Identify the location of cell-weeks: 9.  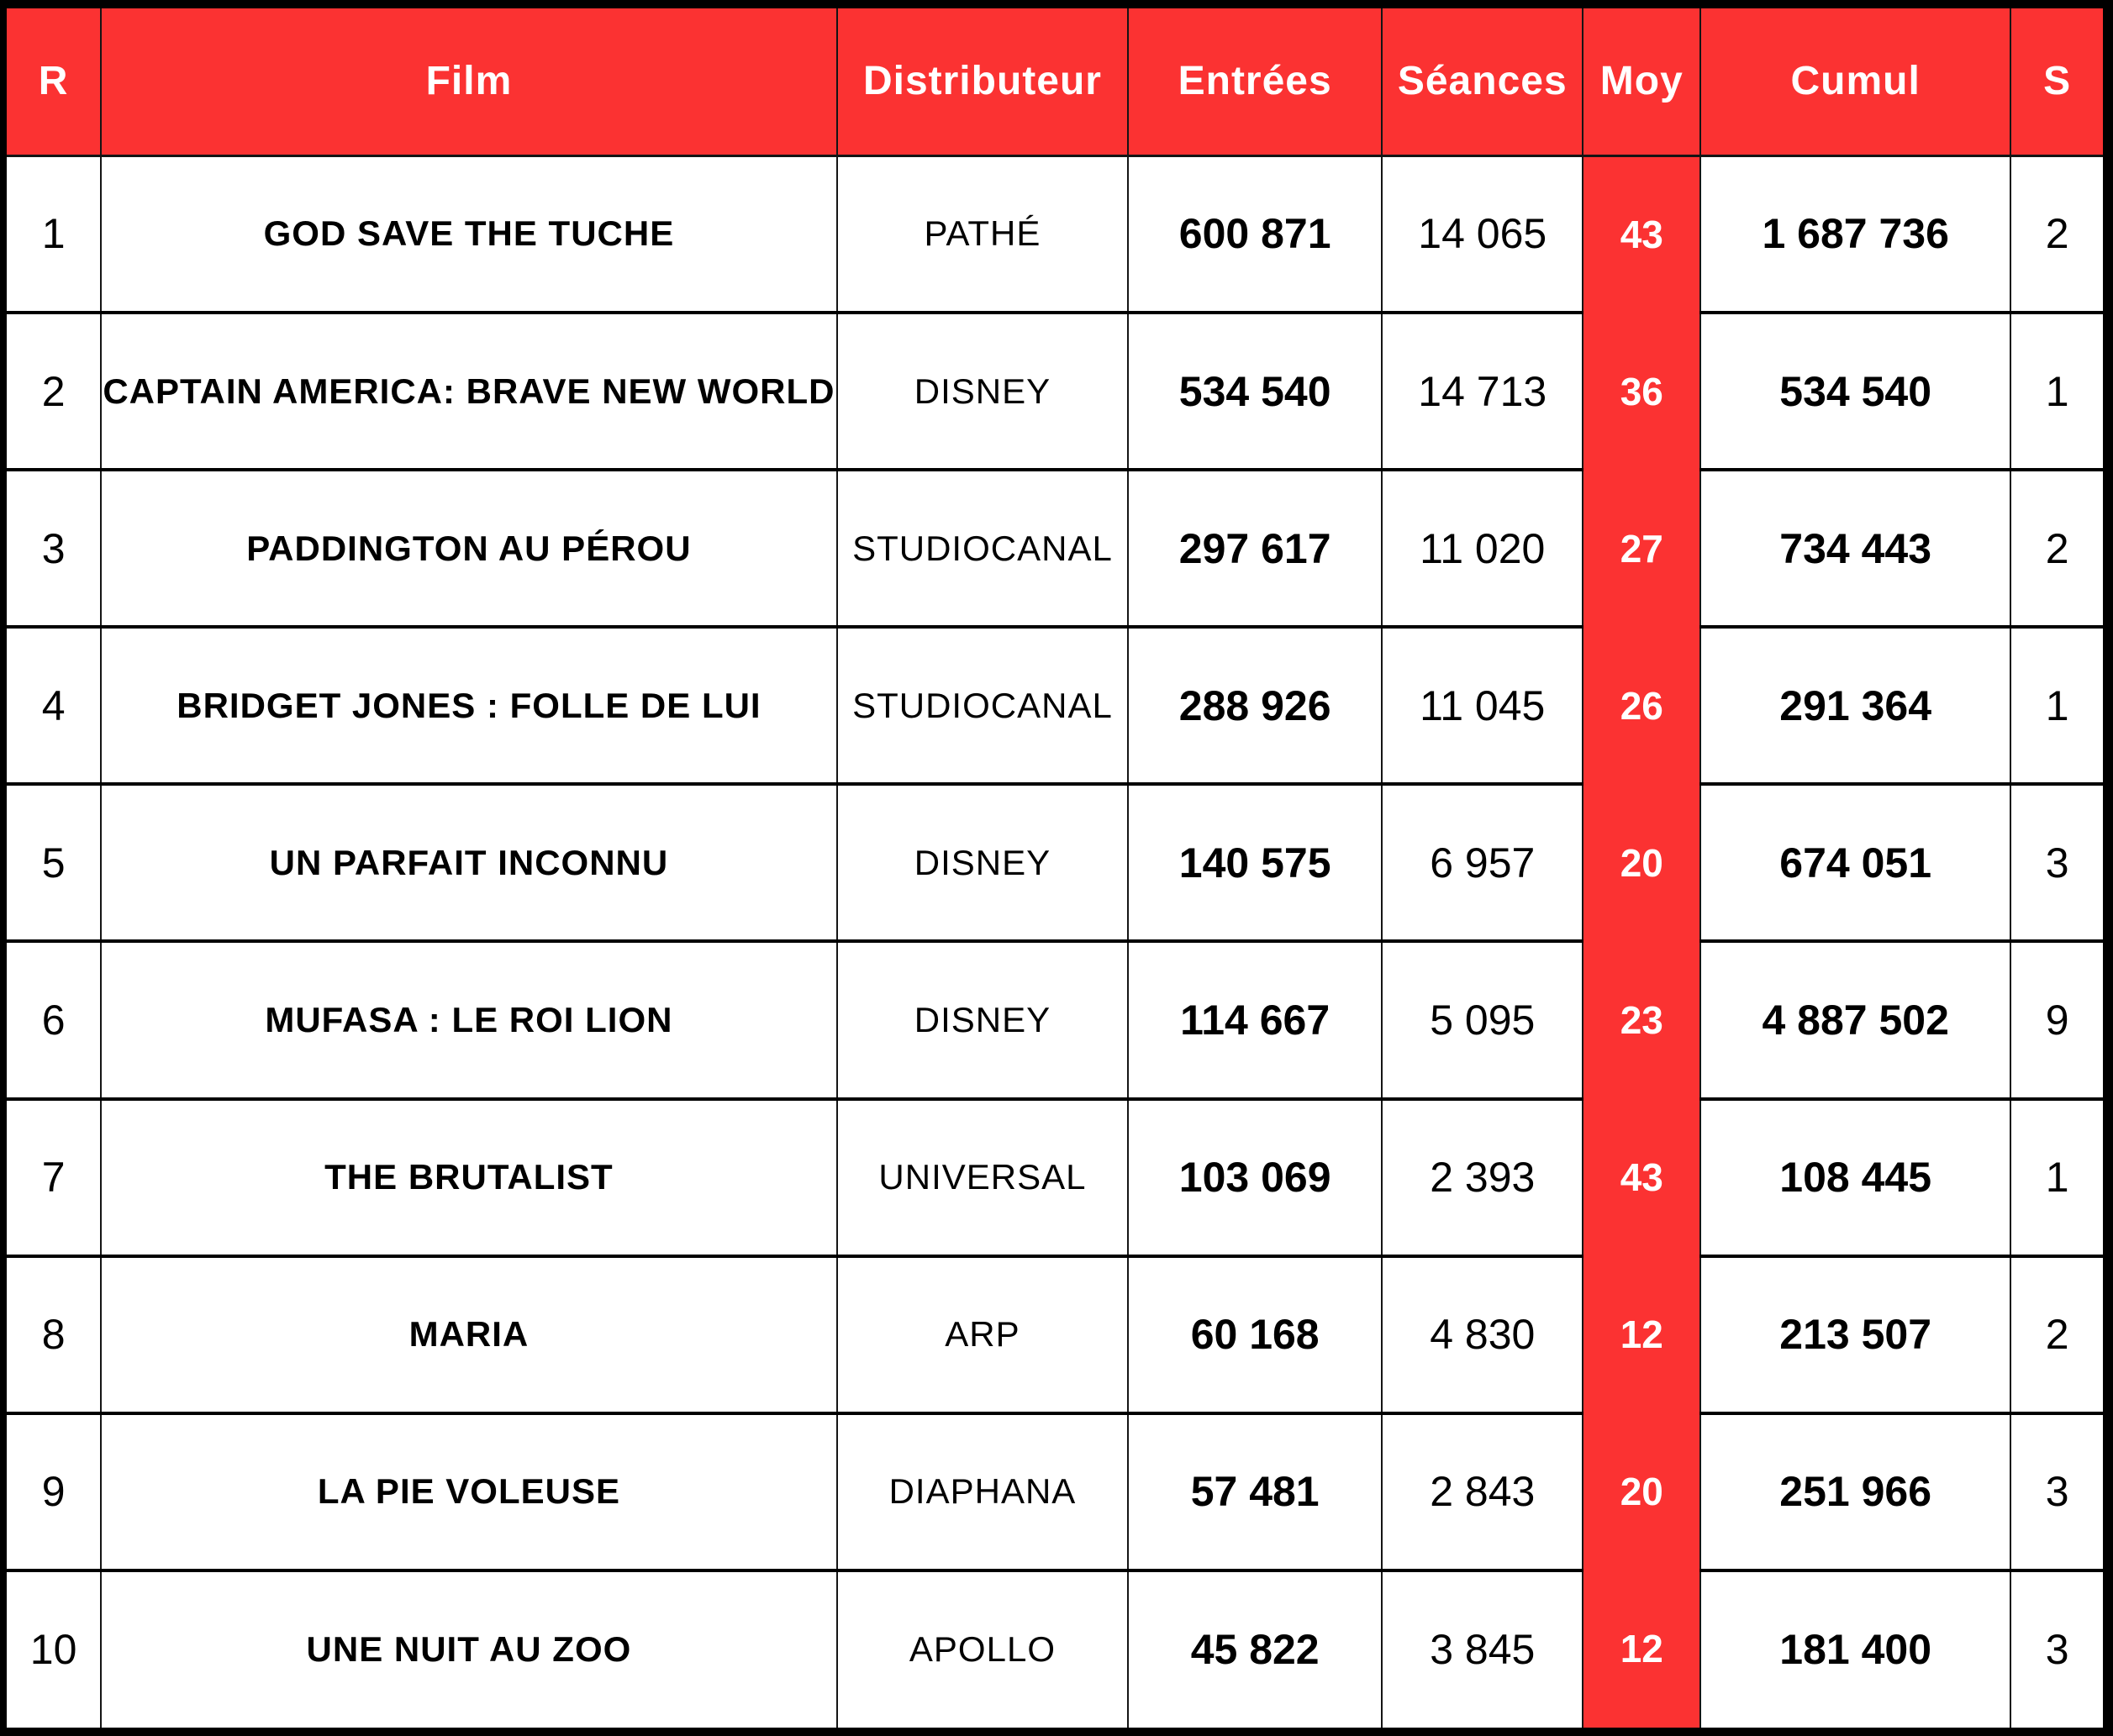
(2056, 1019).